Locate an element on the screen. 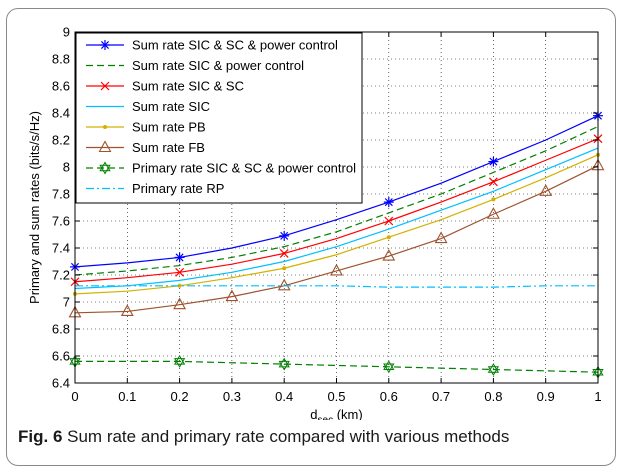  legend-label: Sum rate FB is located at coordinates (168, 147).